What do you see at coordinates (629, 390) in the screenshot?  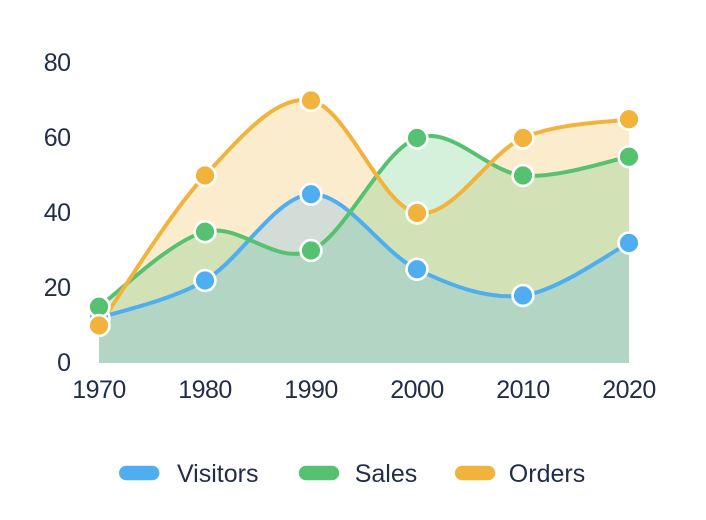 I see `svg-text: 2020` at bounding box center [629, 390].